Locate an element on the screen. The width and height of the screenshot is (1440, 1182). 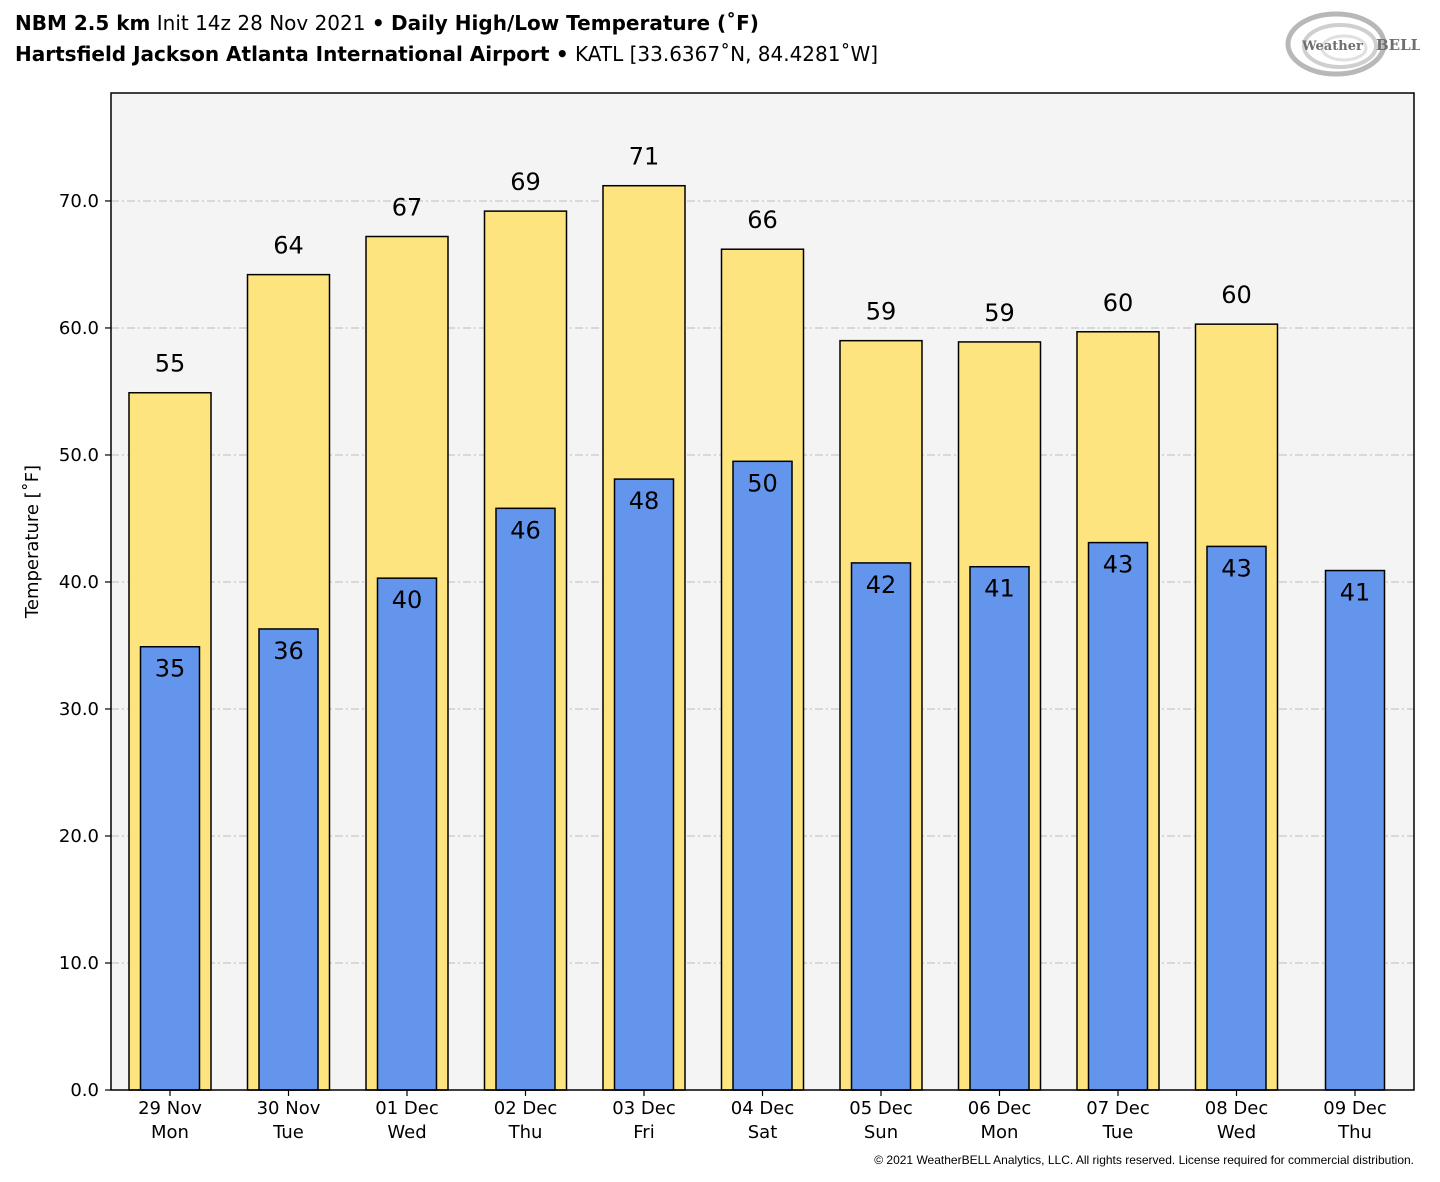
x-tick-label-day: Sun is located at coordinates (881, 1132).